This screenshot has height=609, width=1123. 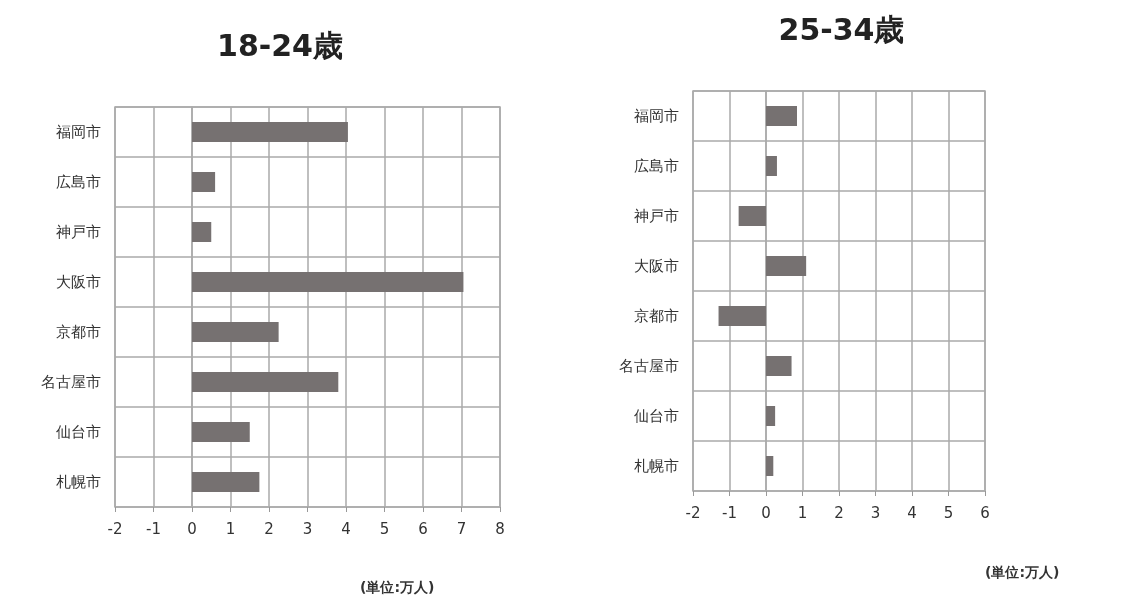 What do you see at coordinates (461, 528) in the screenshot?
I see `x-tick-label: 7` at bounding box center [461, 528].